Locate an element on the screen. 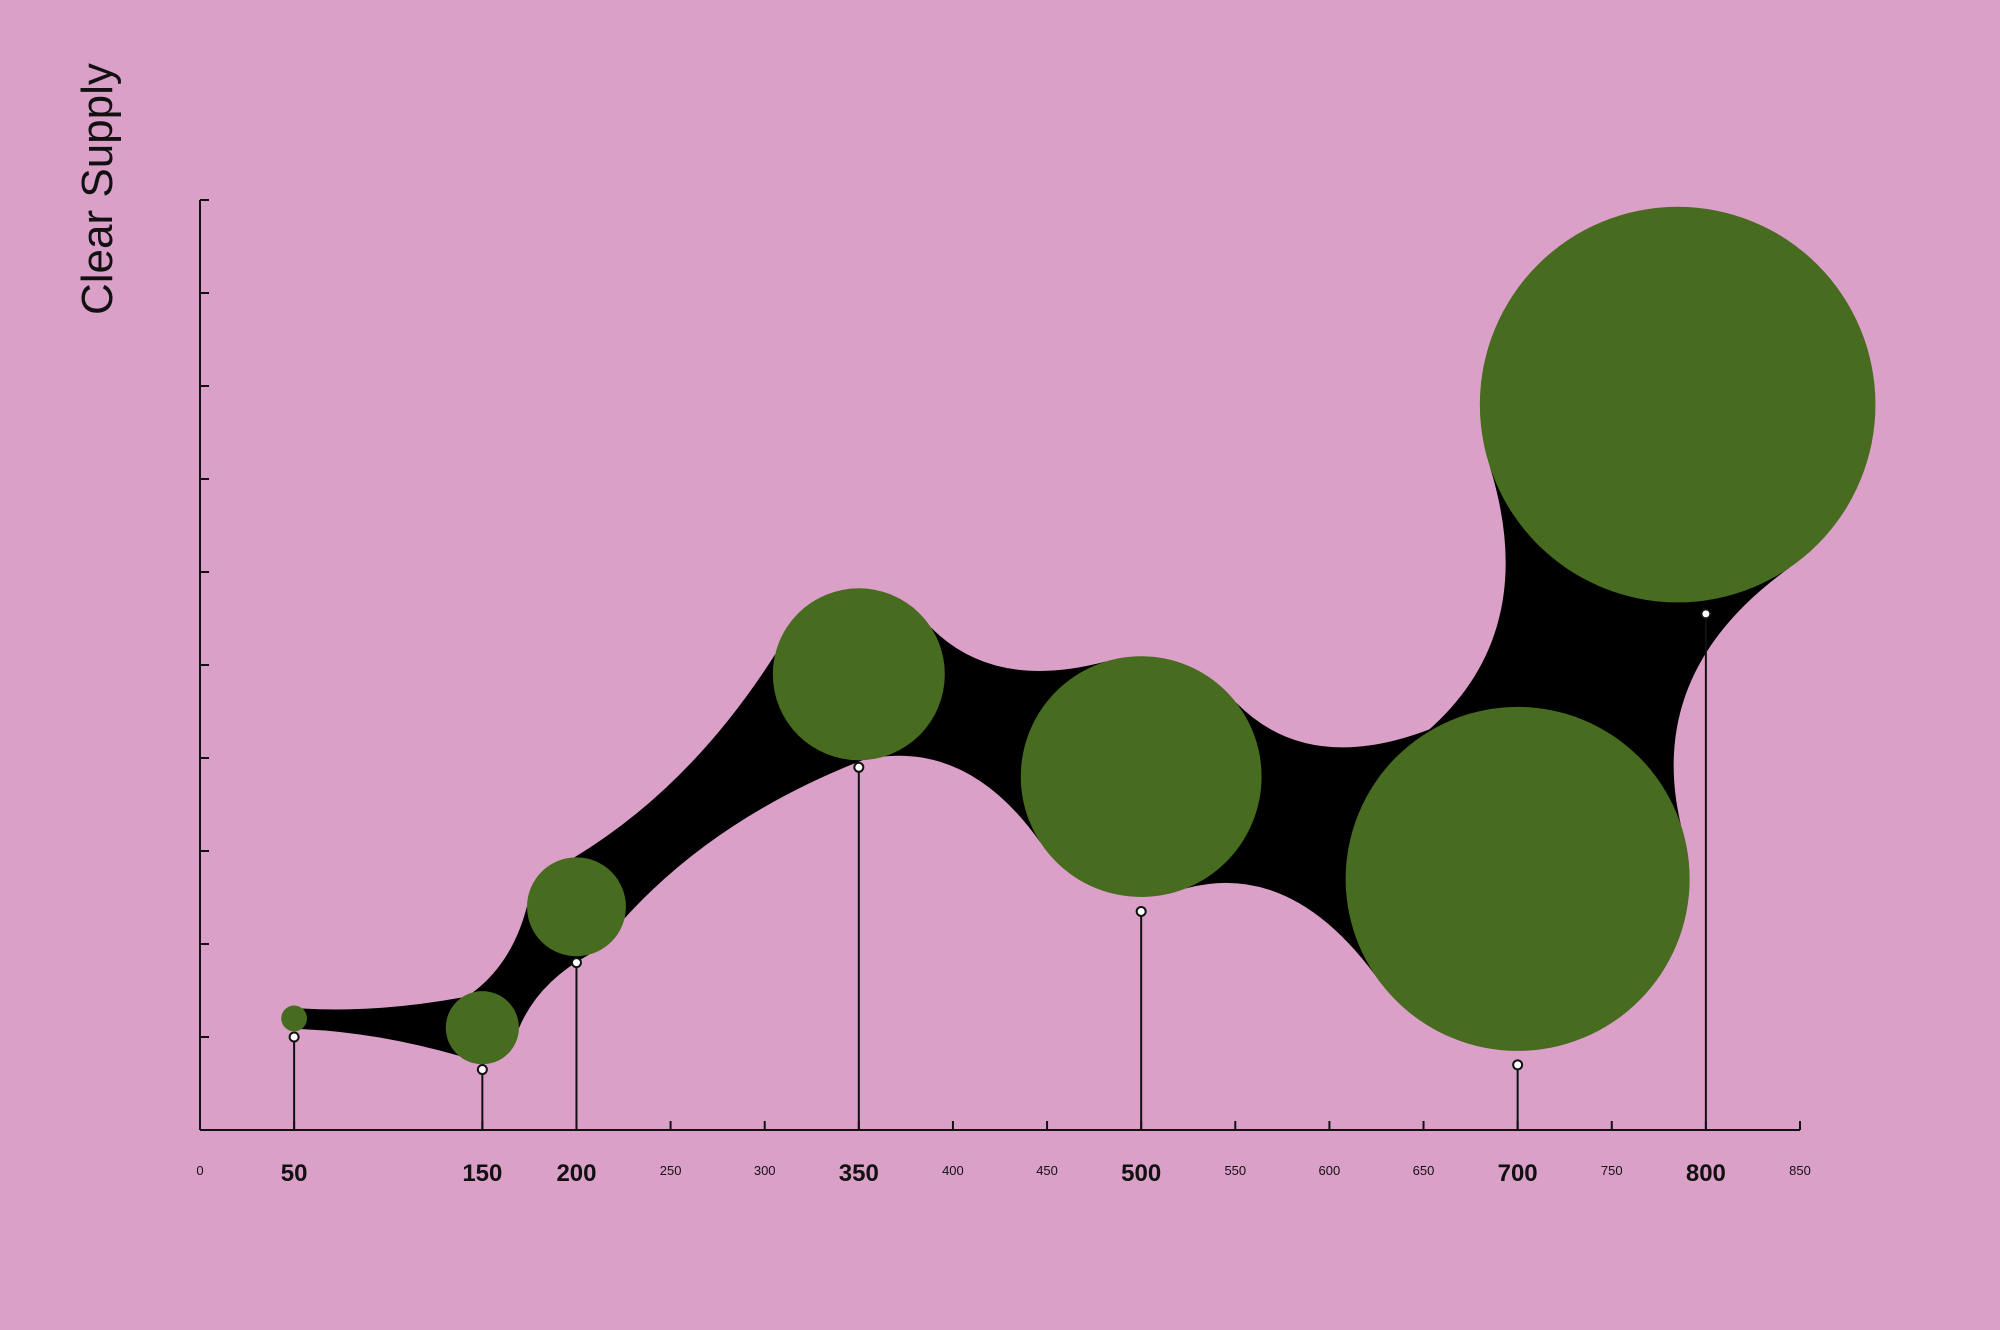 The image size is (2000, 1330). x-tick-label: 750 is located at coordinates (1612, 1170).